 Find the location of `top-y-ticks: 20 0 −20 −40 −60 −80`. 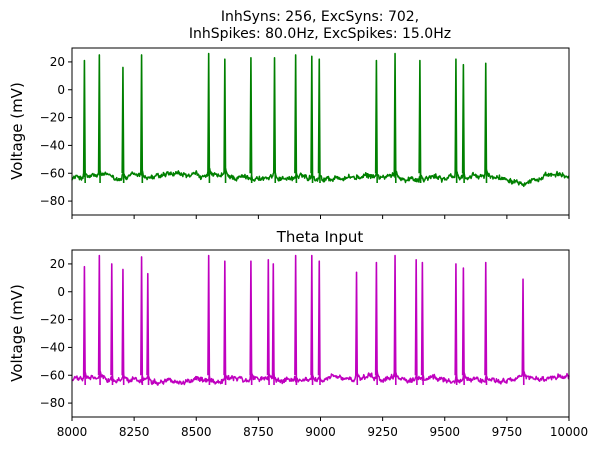

top-y-ticks: 20 0 −20 −40 −60 −80 is located at coordinates (56, 131).